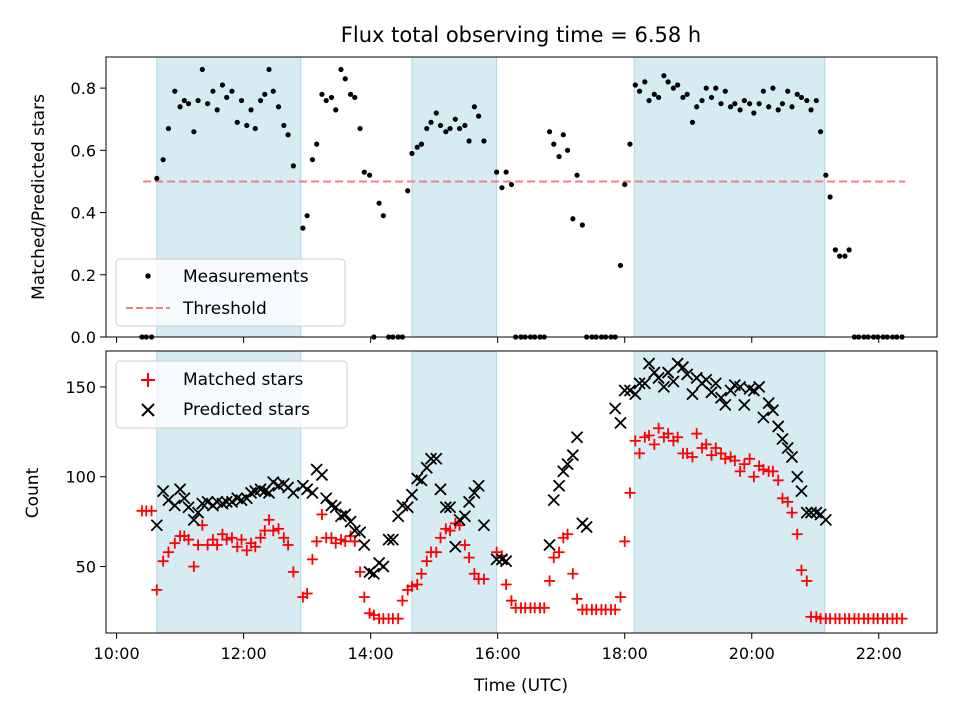  Describe the element at coordinates (83, 213) in the screenshot. I see `top-y-tick-label: 0.4` at that location.